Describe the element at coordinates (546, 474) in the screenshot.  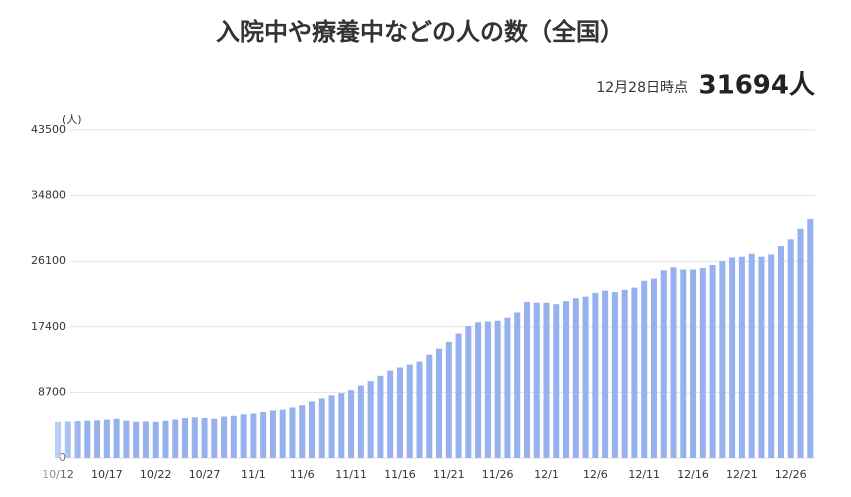
I see `x-tick-label: 12/1` at that location.